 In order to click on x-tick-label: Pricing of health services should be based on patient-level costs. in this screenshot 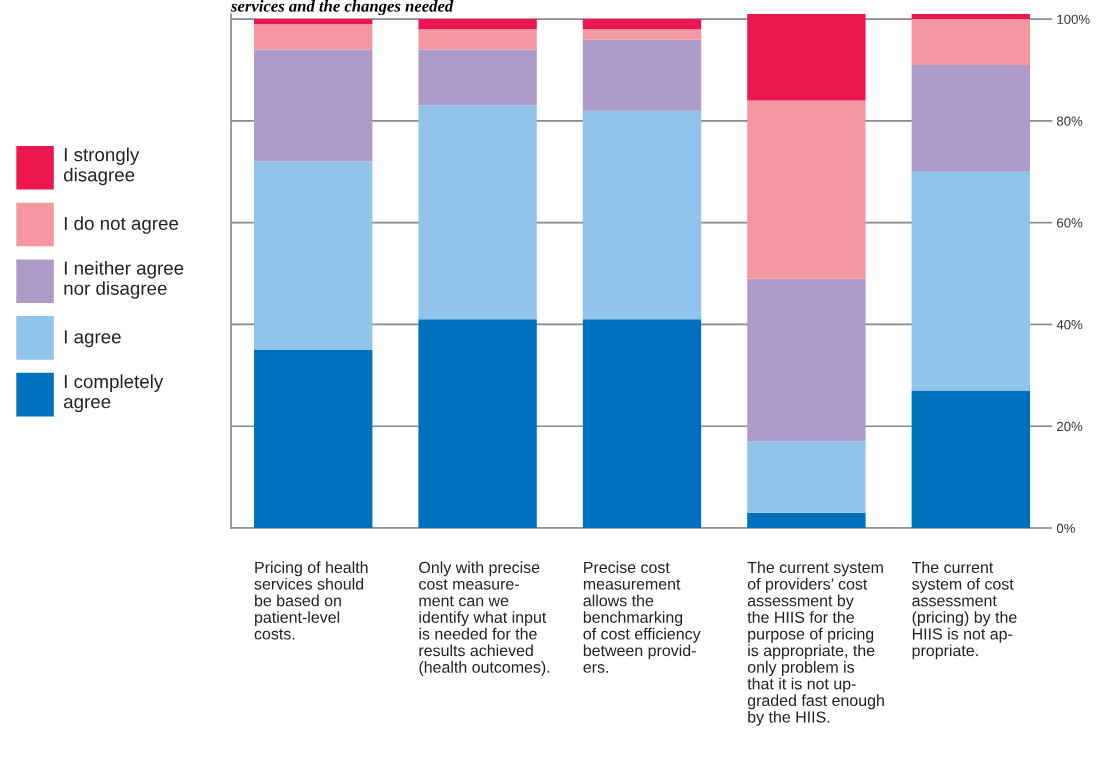, I will do `click(311, 600)`.